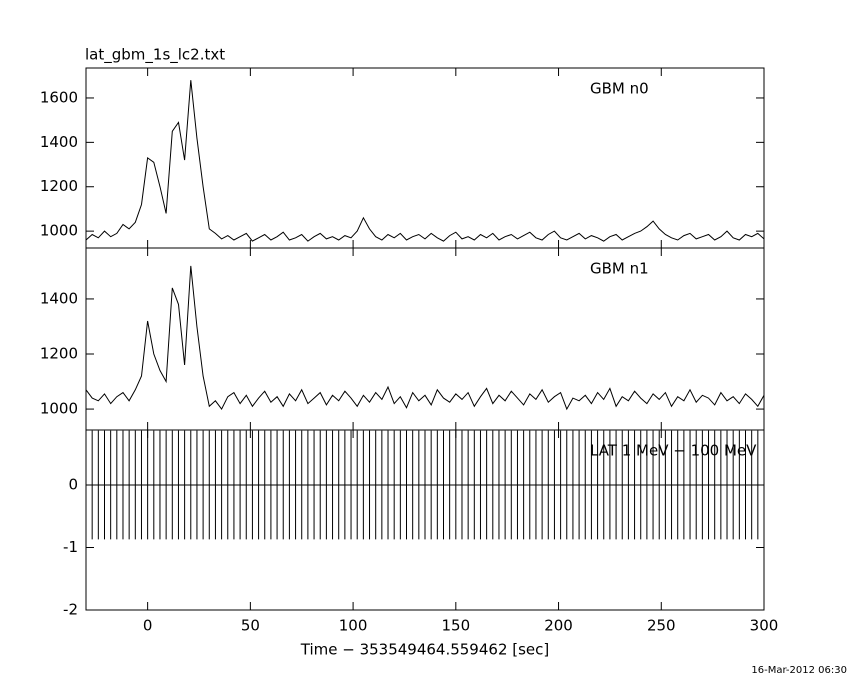  Describe the element at coordinates (799, 670) in the screenshot. I see `timestamp: 16-Mar-2012 06:30` at that location.